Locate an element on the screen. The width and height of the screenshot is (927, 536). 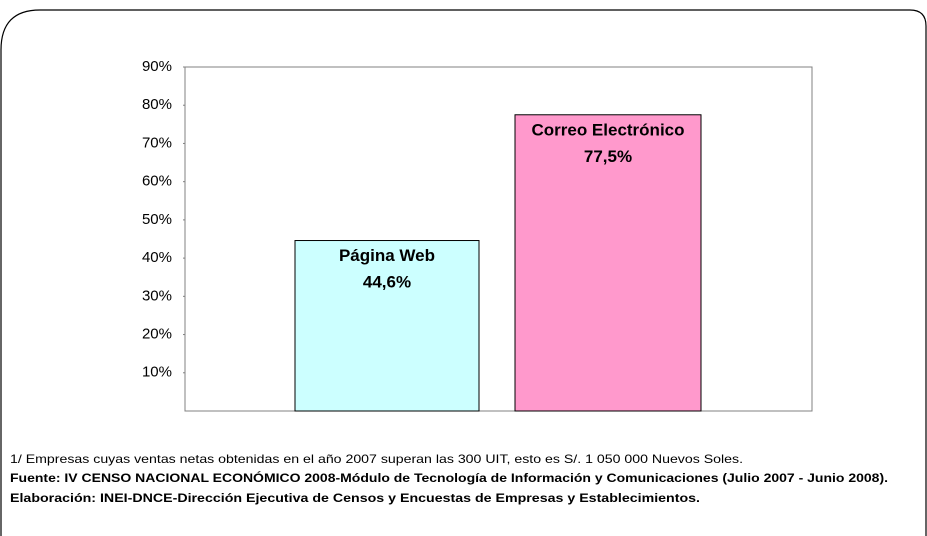
y-tick-label: 50% is located at coordinates (157, 219).